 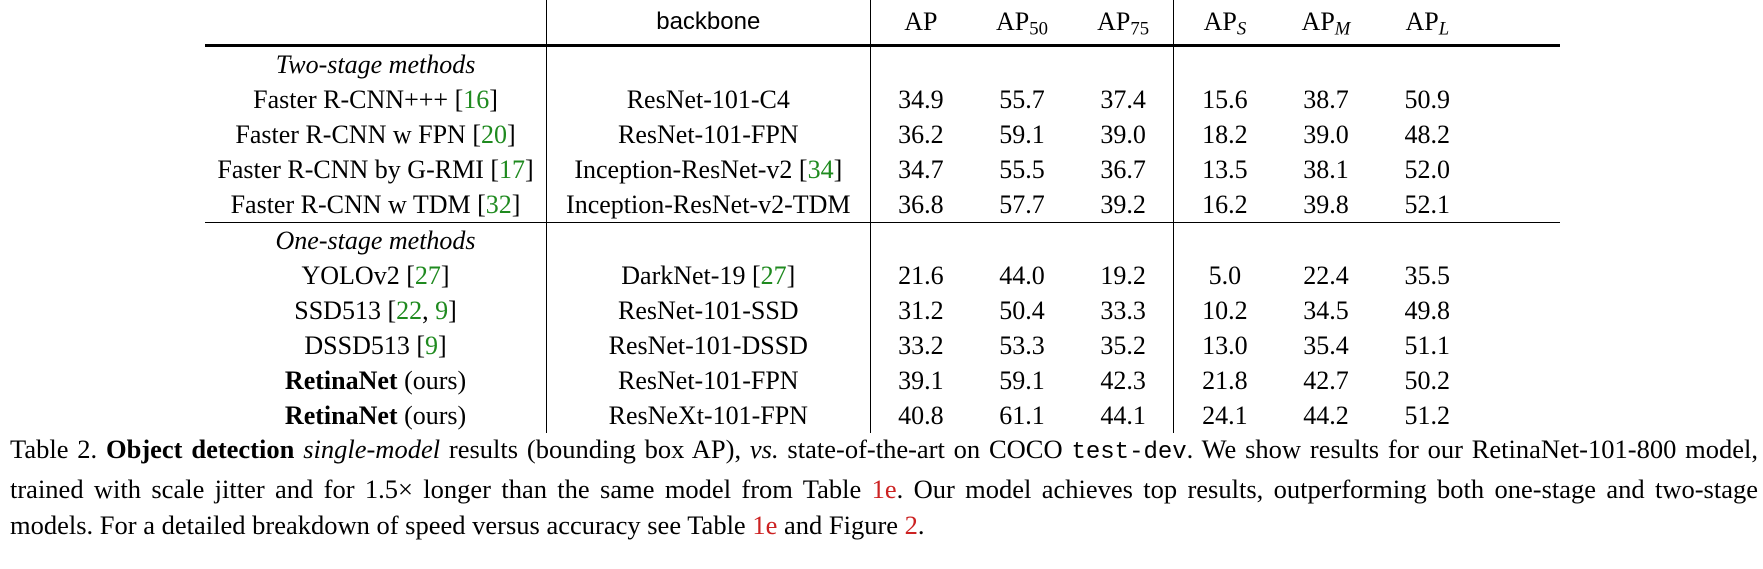 What do you see at coordinates (476, 99) in the screenshot?
I see `citation-link: 16` at bounding box center [476, 99].